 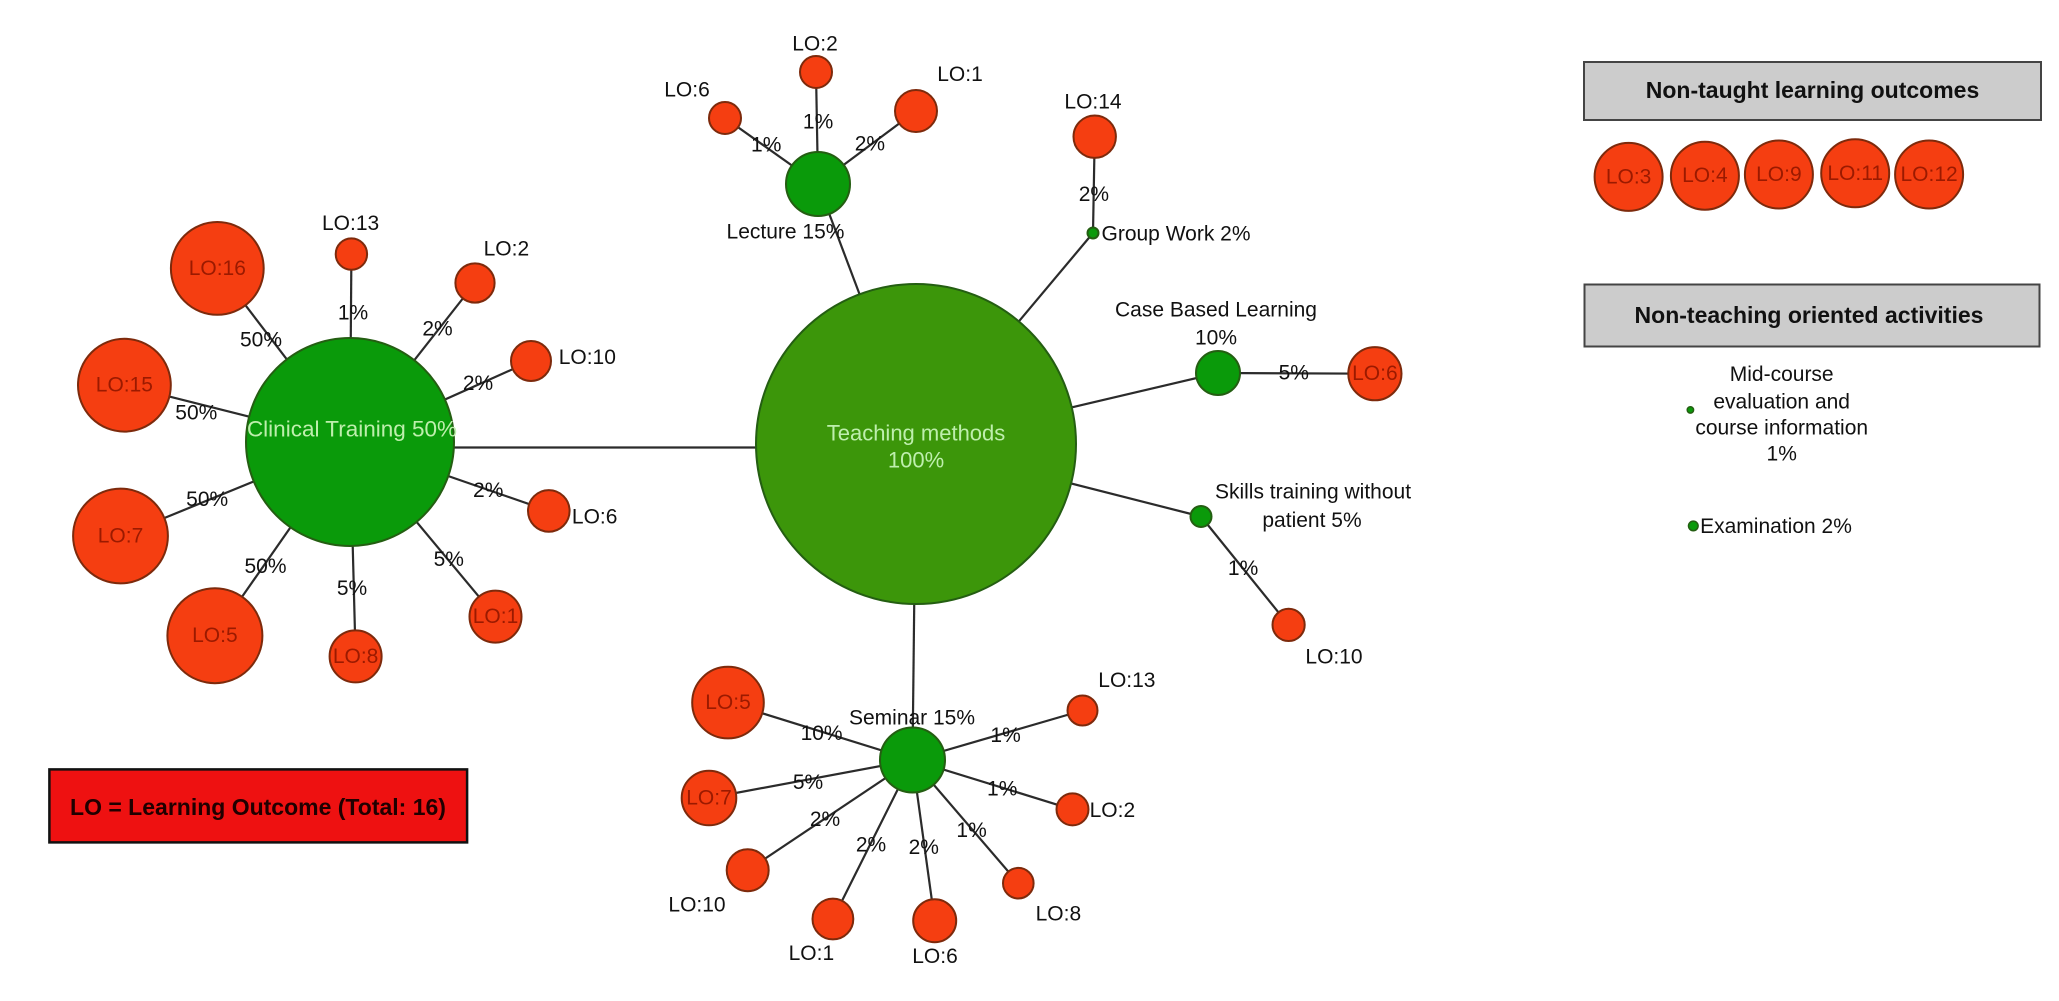 I want to click on svg-text: LO:15, so click(x=124, y=385).